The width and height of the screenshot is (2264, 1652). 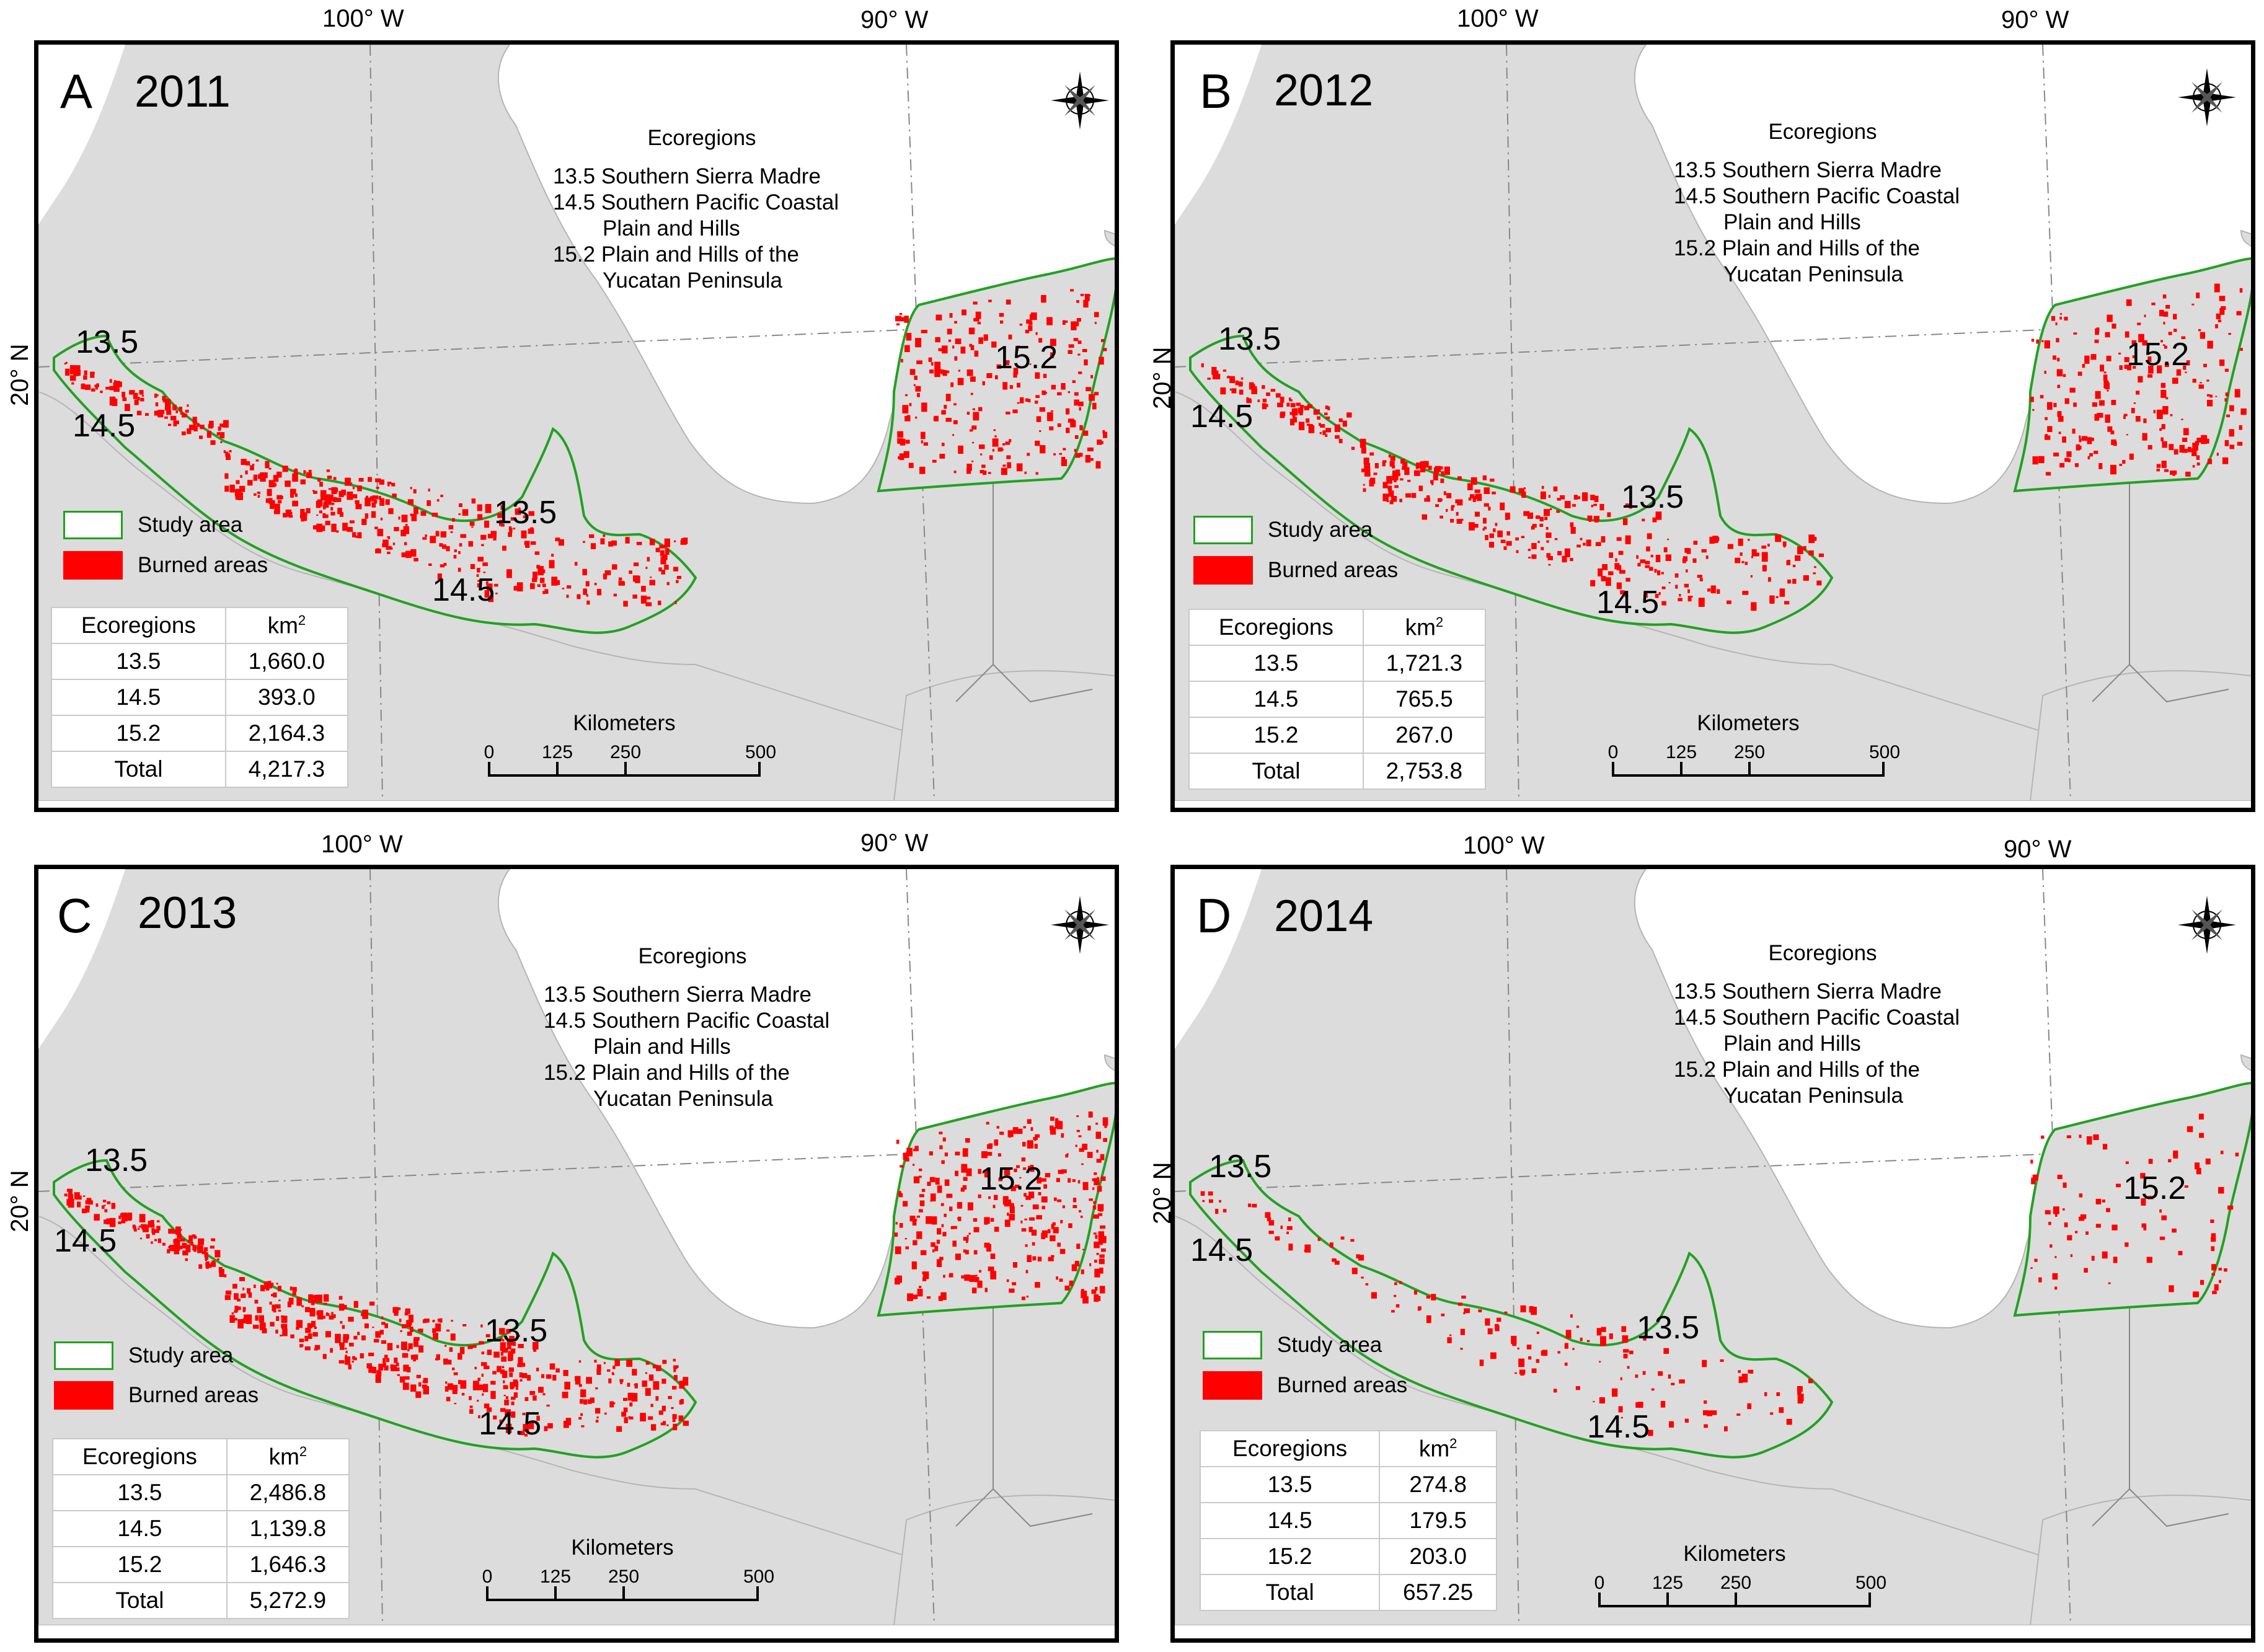 I want to click on table-row: 14.5 1,139.8, so click(x=201, y=1528).